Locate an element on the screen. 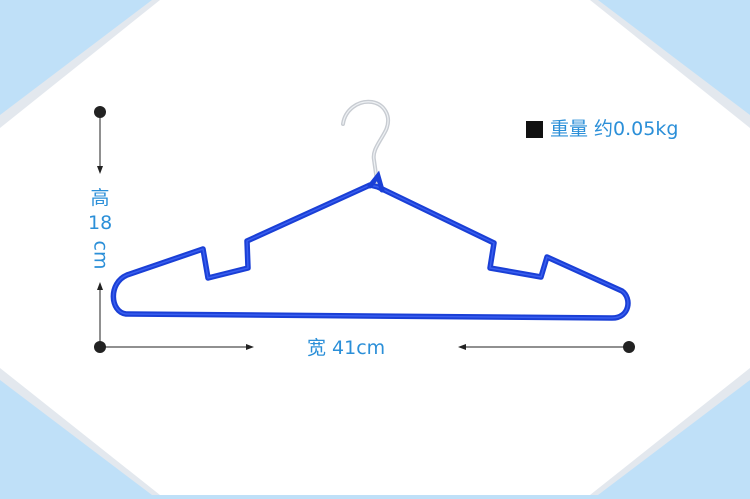  height-label: 高 18 cm is located at coordinates (100, 228).